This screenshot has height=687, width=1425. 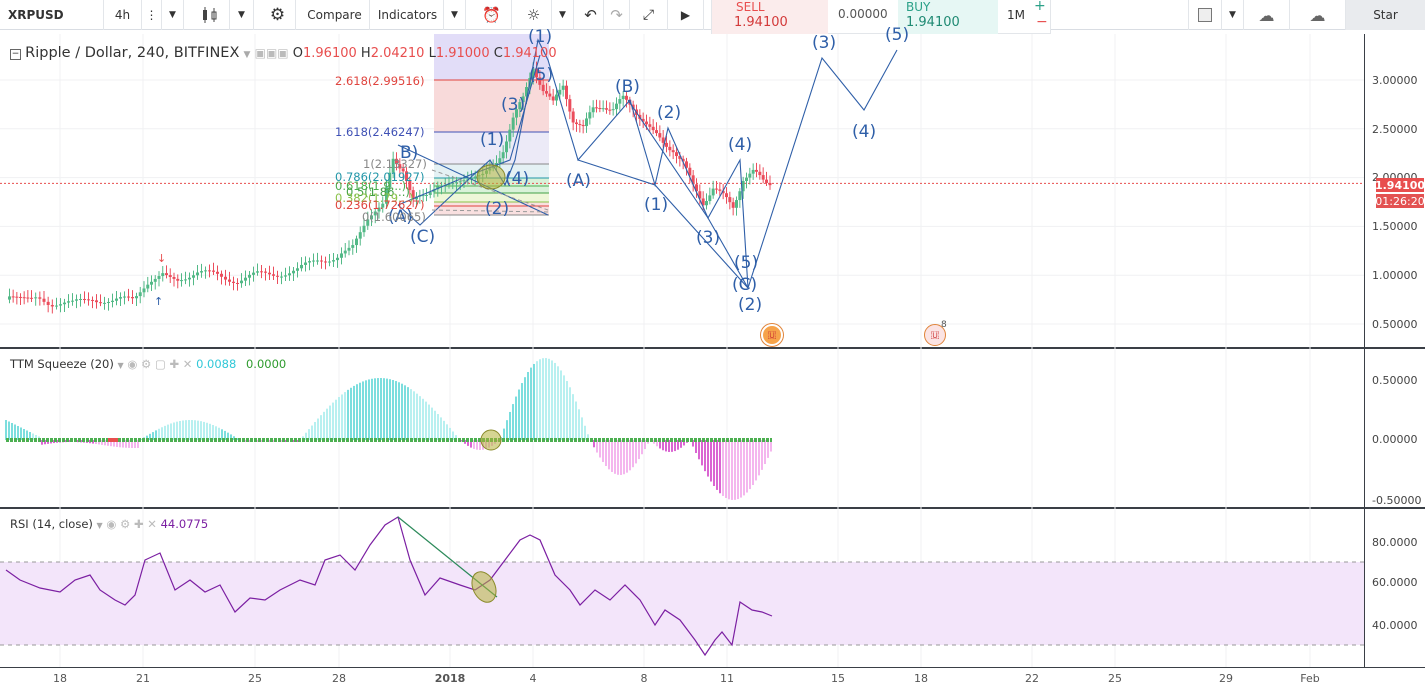 What do you see at coordinates (944, 325) in the screenshot?
I see `event-count-badge: 8` at bounding box center [944, 325].